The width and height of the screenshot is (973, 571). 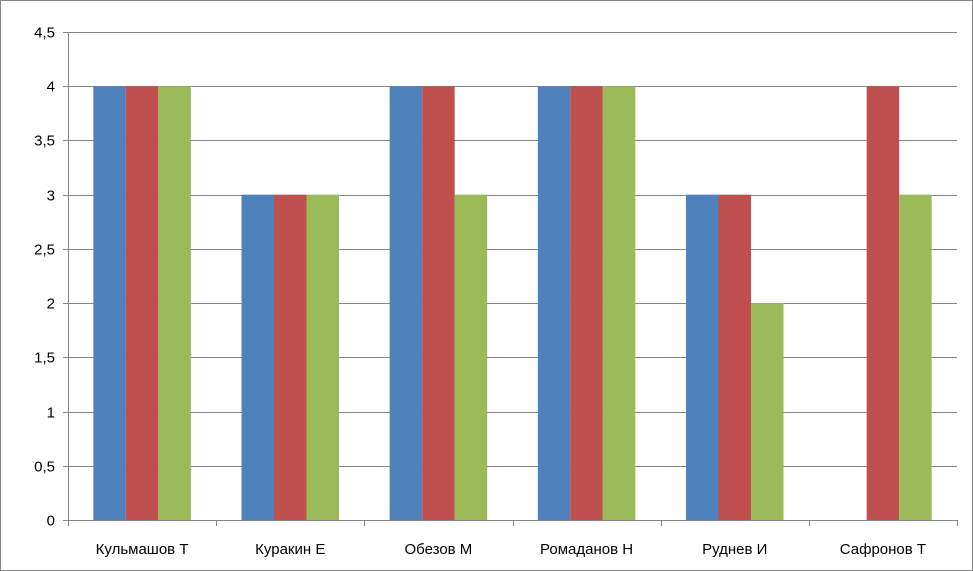 I want to click on y-tick-label: 1,5, so click(x=44, y=358).